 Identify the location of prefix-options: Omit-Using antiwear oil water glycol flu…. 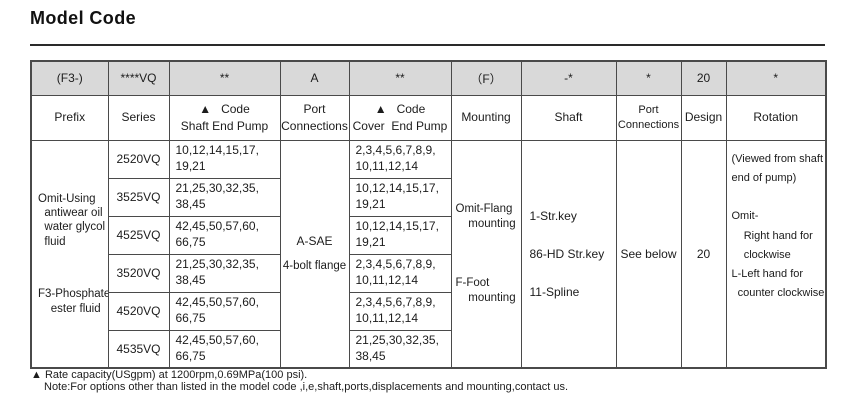
(70, 254).